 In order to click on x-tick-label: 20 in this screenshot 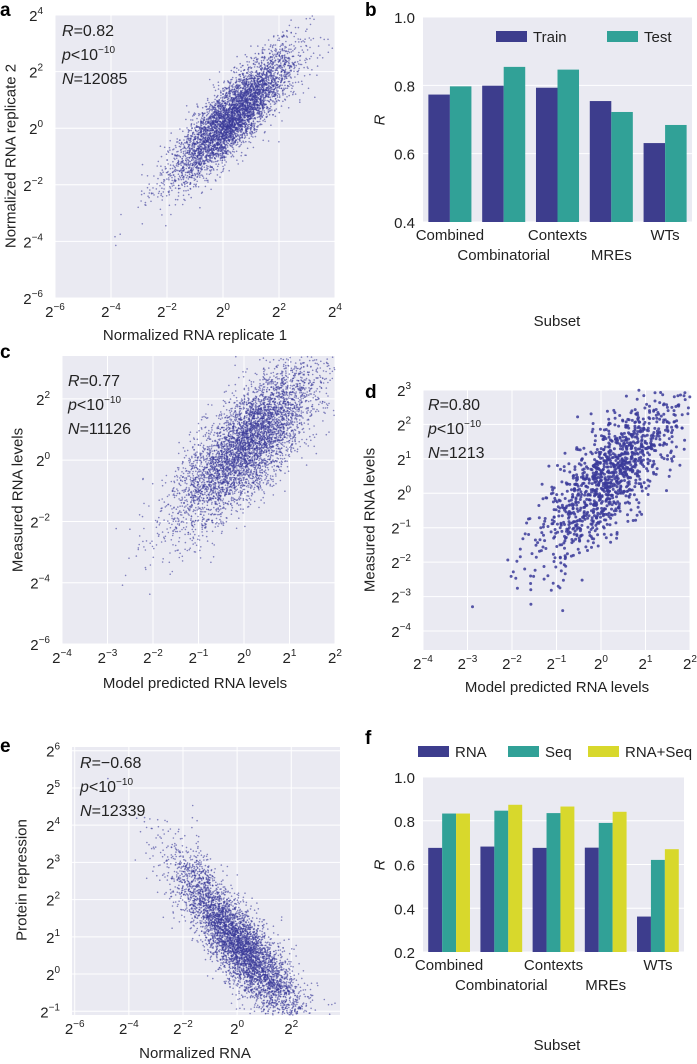, I will do `click(223, 311)`.